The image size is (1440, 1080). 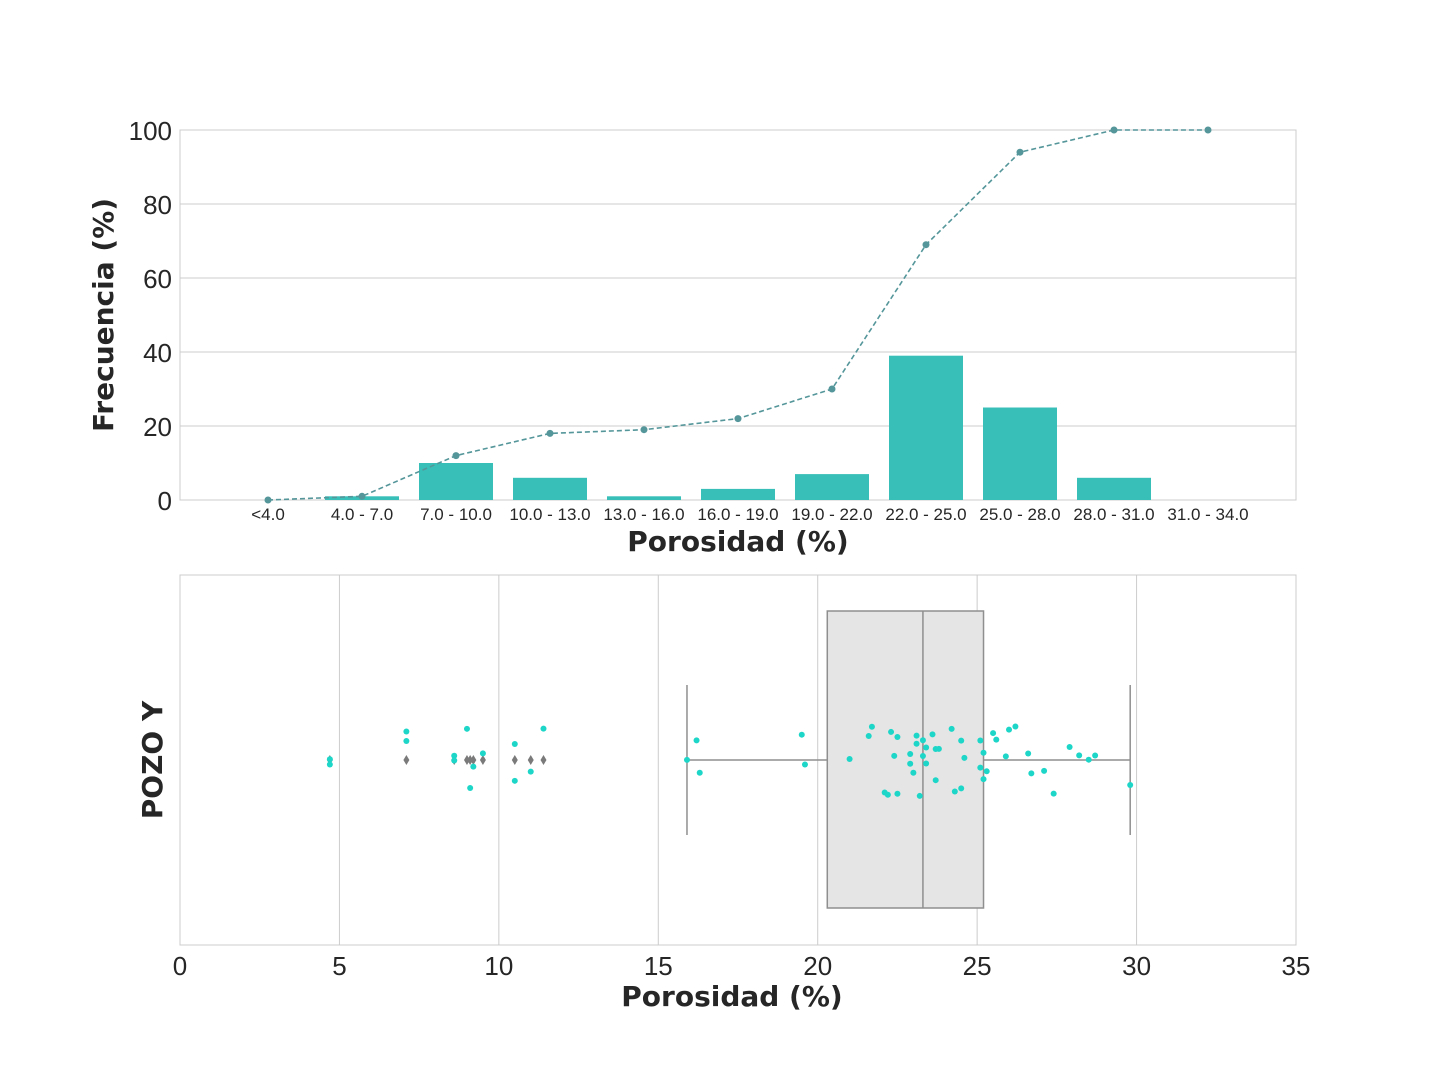 What do you see at coordinates (152, 759) in the screenshot?
I see `bottom-y-axis-title: POZO Y` at bounding box center [152, 759].